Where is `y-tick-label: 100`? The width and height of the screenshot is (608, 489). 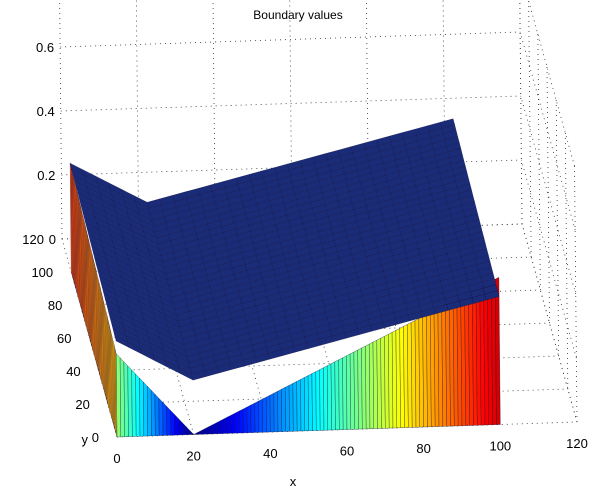 y-tick-label: 100 is located at coordinates (42, 272).